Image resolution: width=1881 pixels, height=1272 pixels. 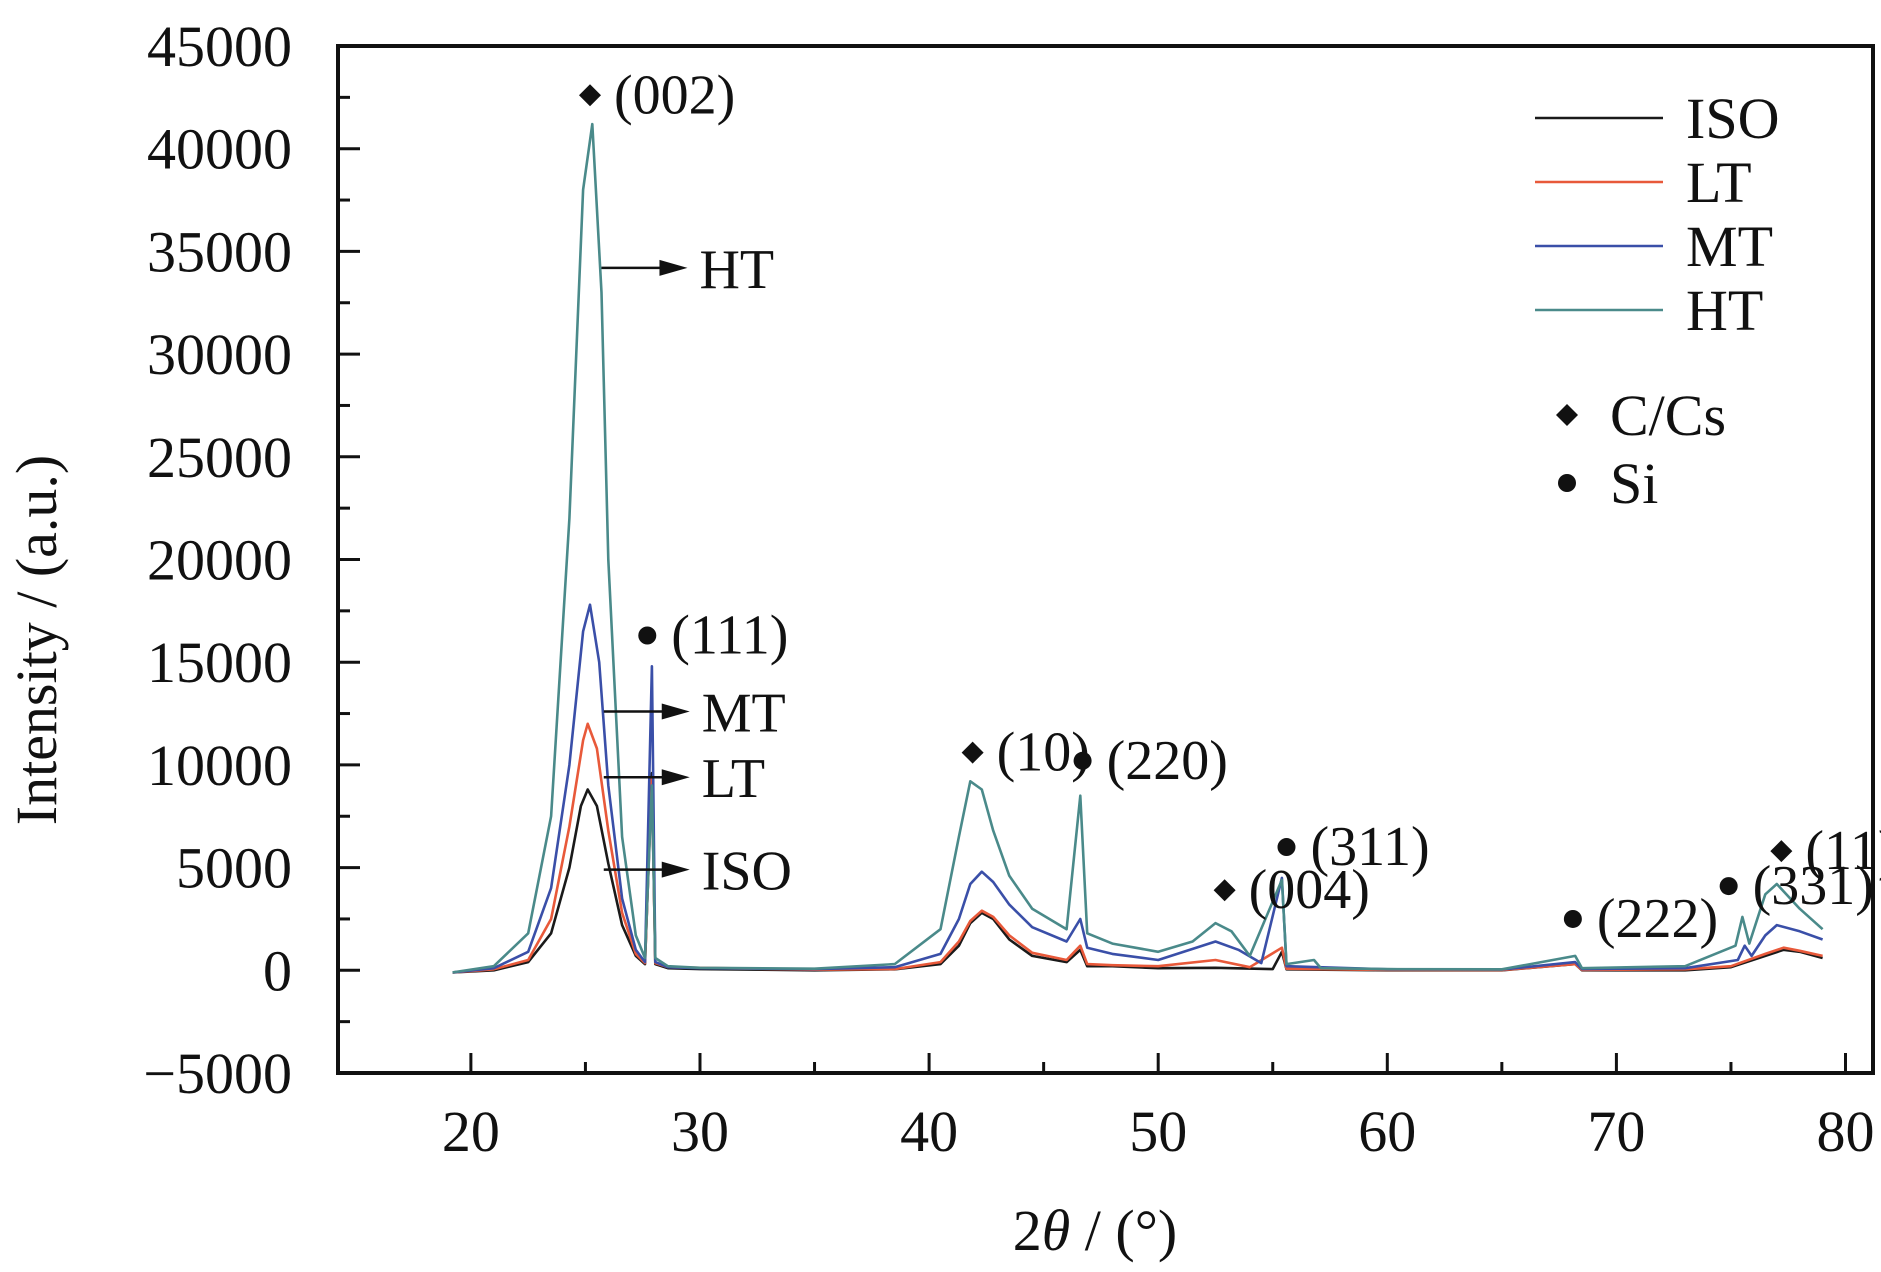 What do you see at coordinates (219, 46) in the screenshot?
I see `y-tick-label: 45000` at bounding box center [219, 46].